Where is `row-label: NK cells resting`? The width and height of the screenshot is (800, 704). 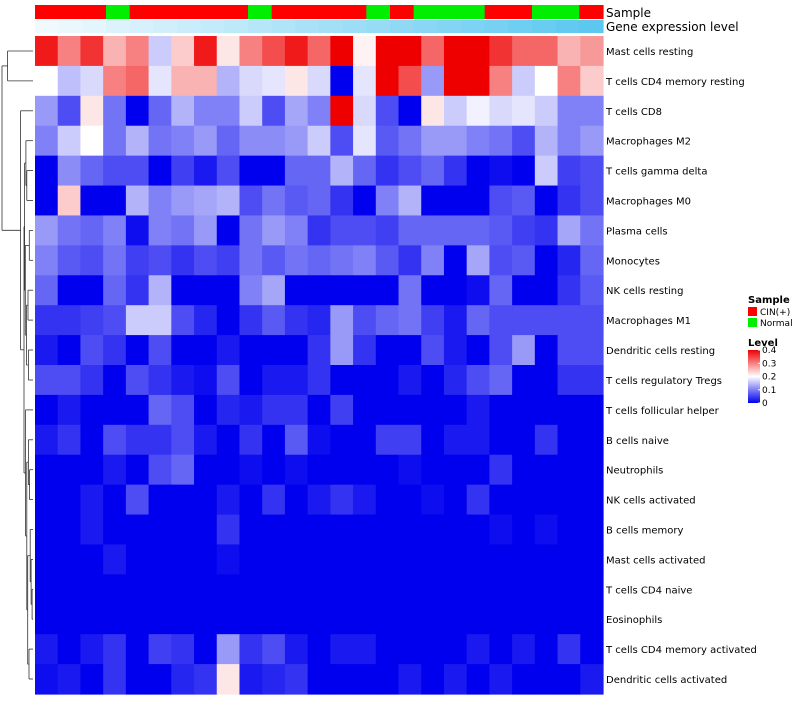
row-label: NK cells resting is located at coordinates (644, 291).